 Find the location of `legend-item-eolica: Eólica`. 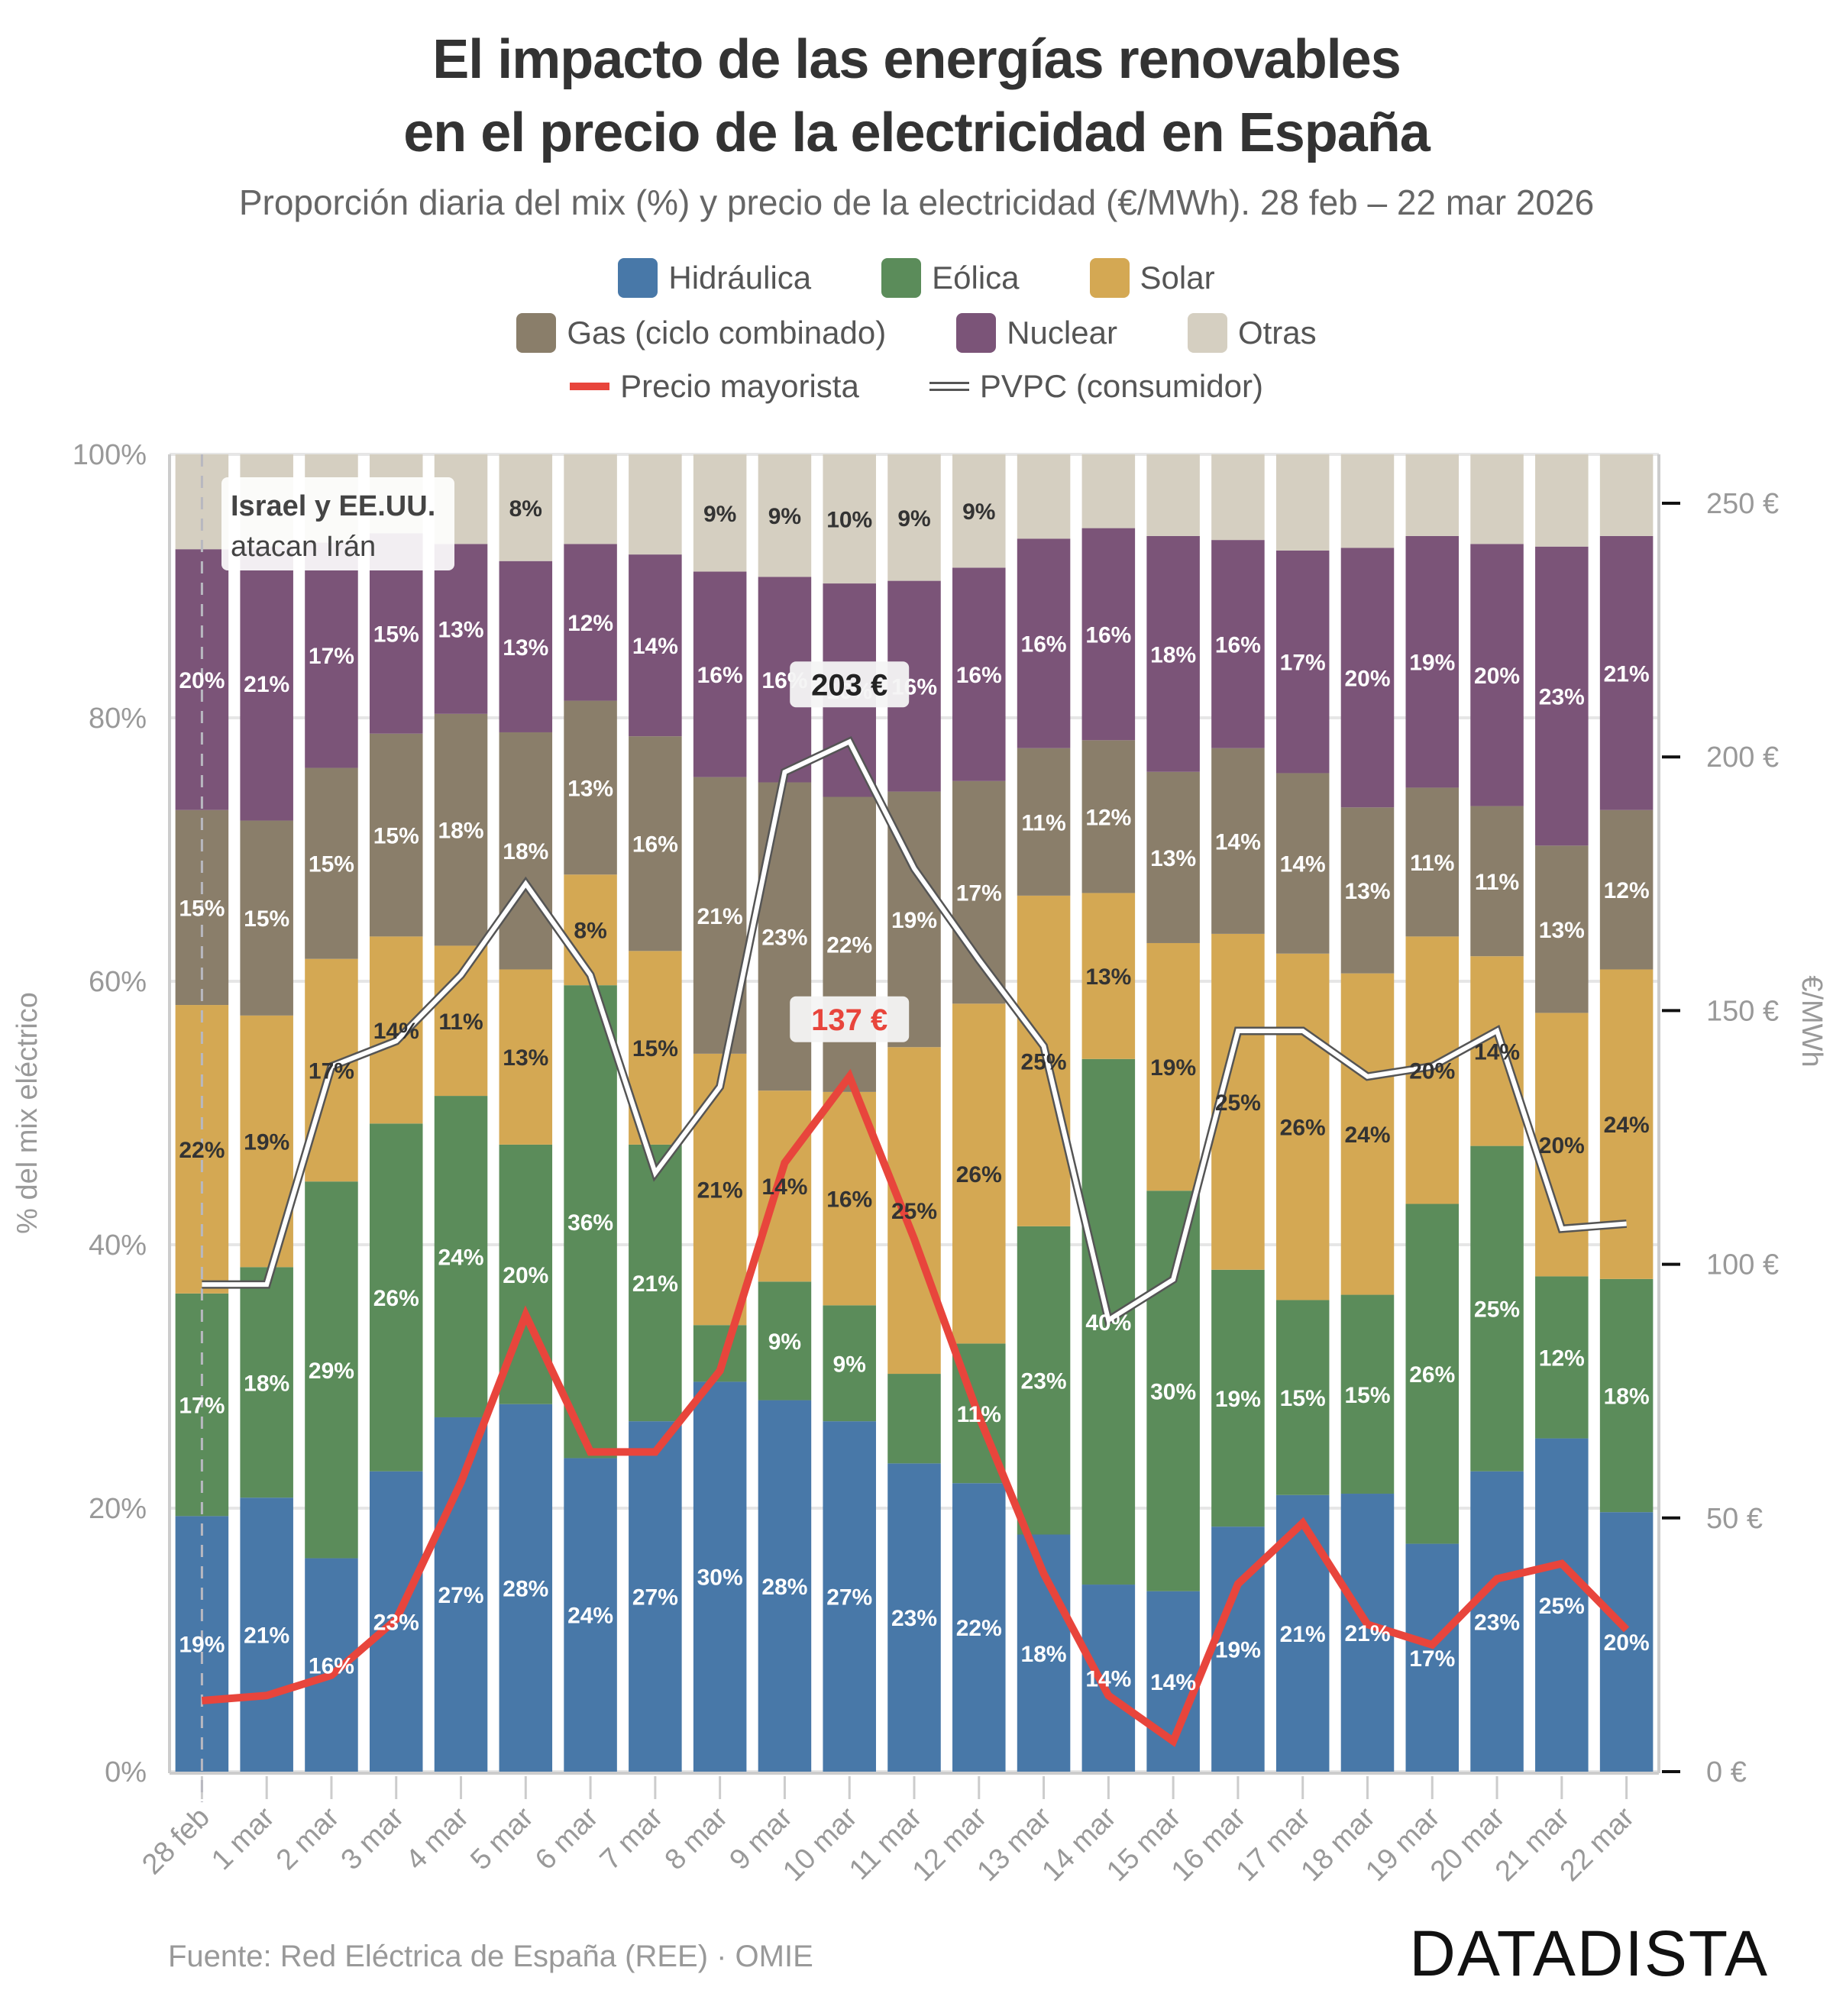

legend-item-eolica: Eólica is located at coordinates (951, 278).